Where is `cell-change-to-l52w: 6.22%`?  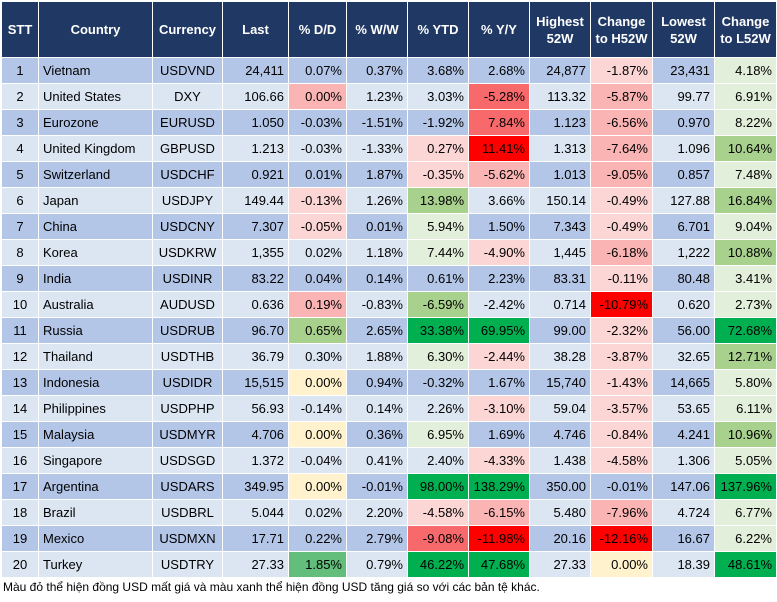 cell-change-to-l52w: 6.22% is located at coordinates (745, 538).